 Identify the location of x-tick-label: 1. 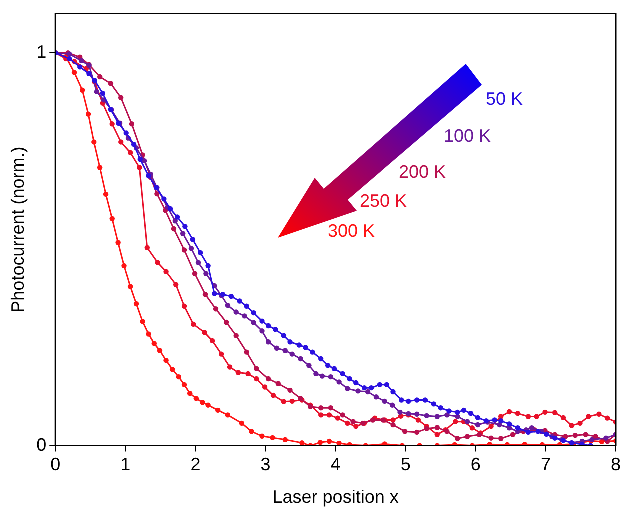
(125, 464).